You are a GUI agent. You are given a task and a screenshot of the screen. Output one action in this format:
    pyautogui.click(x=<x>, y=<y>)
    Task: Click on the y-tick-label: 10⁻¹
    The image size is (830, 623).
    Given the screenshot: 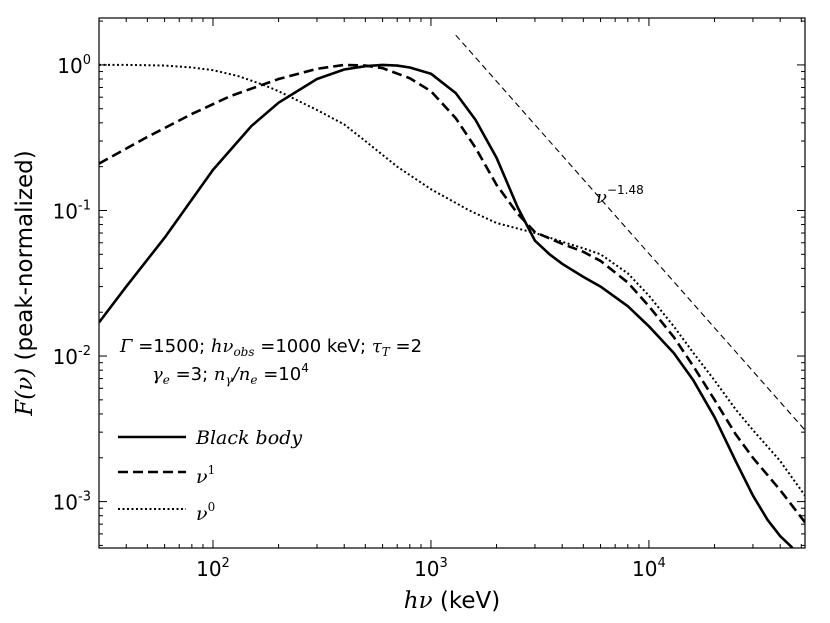 What is the action you would take?
    pyautogui.click(x=72, y=210)
    